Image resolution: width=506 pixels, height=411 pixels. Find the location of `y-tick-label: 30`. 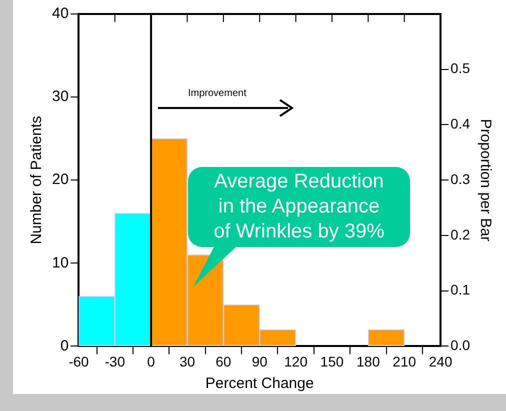

y-tick-label: 30 is located at coordinates (60, 97).